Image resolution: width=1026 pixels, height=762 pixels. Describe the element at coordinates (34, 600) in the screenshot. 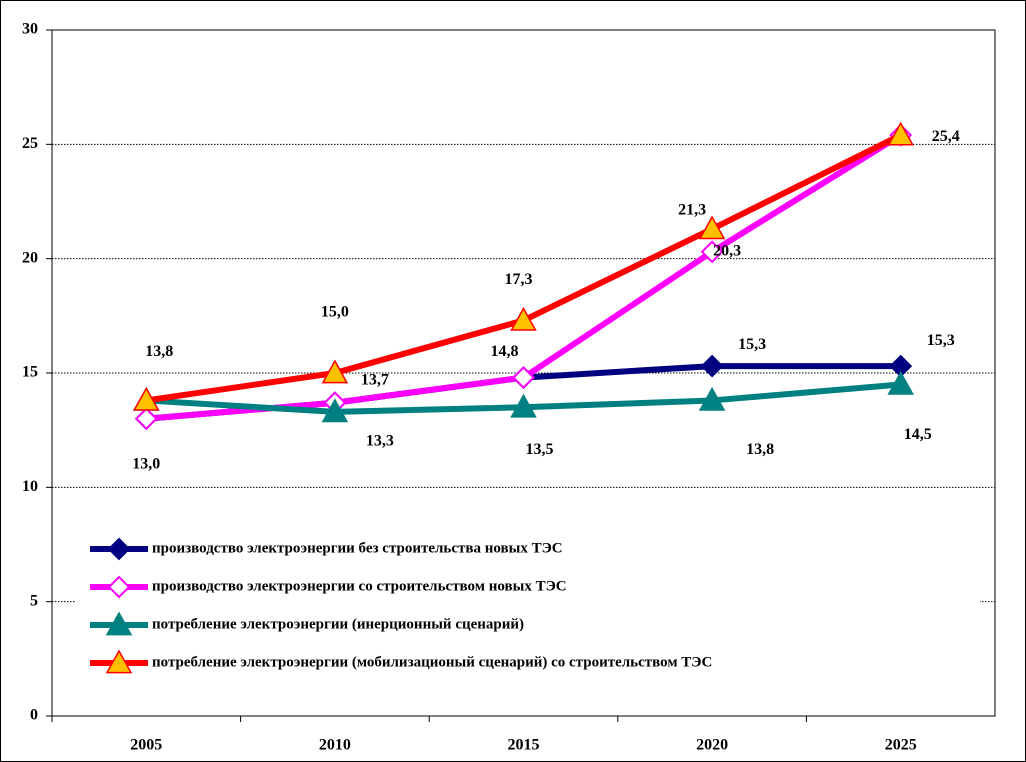

I see `y-tick-label: 5` at that location.